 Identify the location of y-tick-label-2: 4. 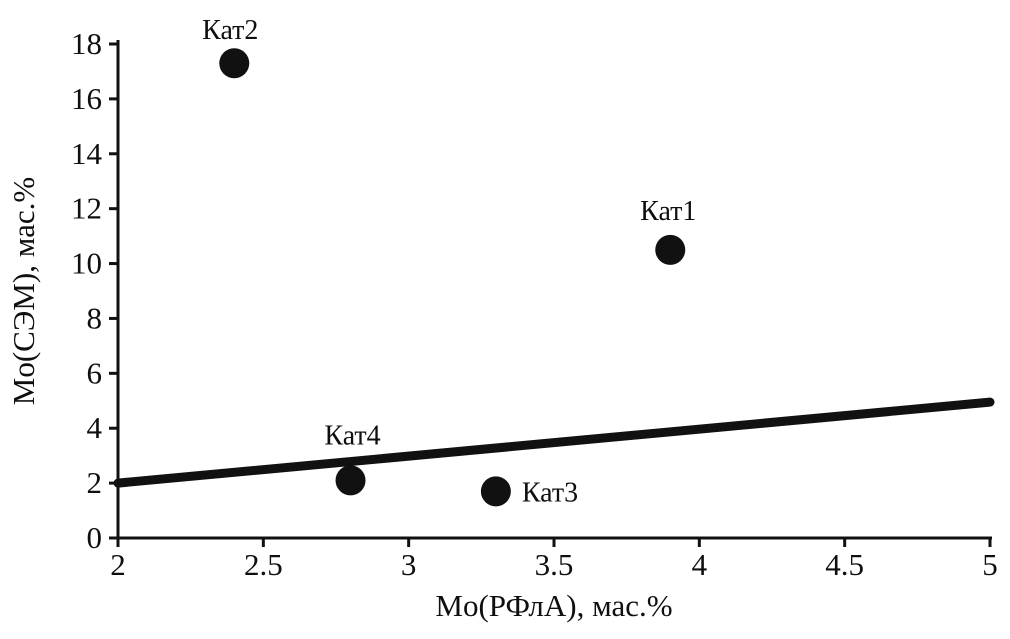
(95, 427).